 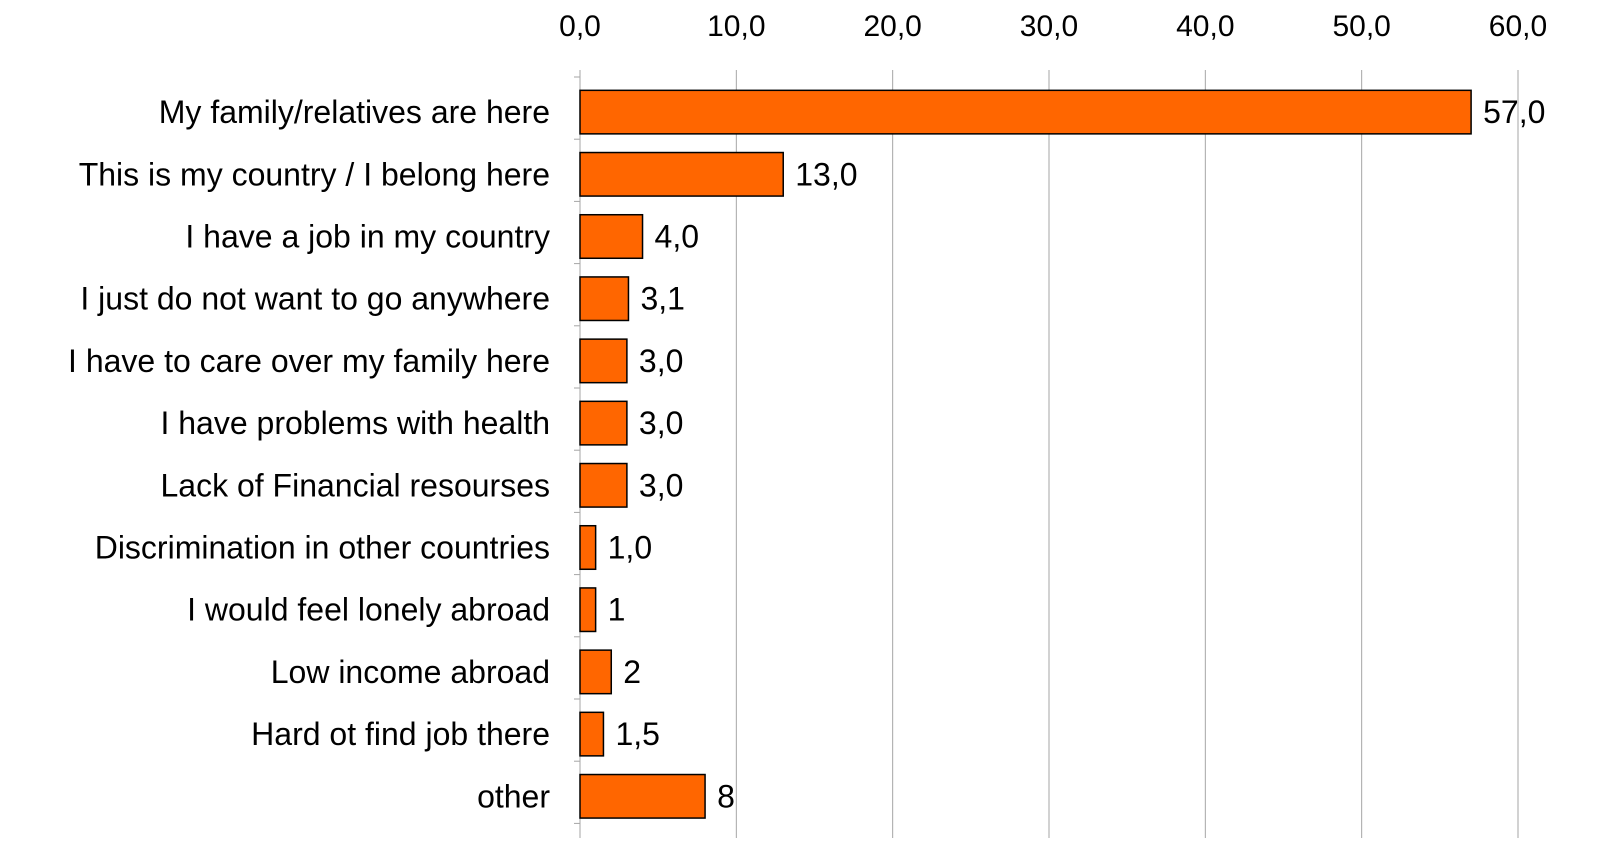 I want to click on category-label: I have a job in my country, so click(x=367, y=237).